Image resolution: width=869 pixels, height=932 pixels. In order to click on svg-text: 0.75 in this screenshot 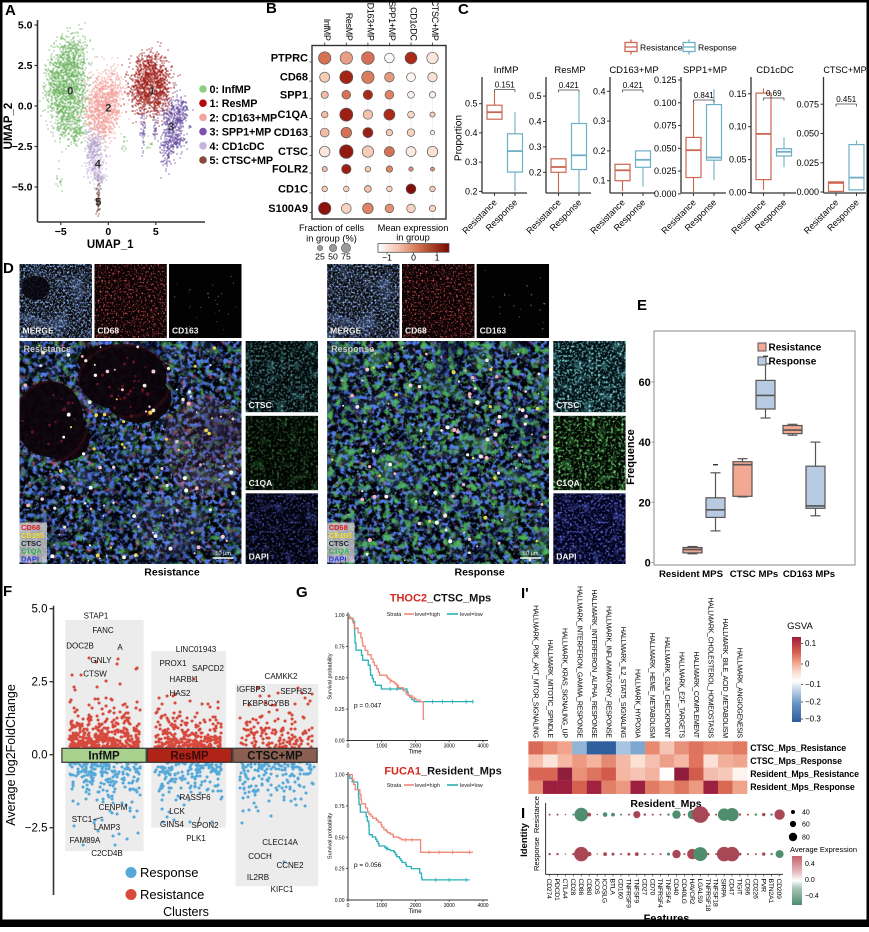, I will do `click(340, 807)`.